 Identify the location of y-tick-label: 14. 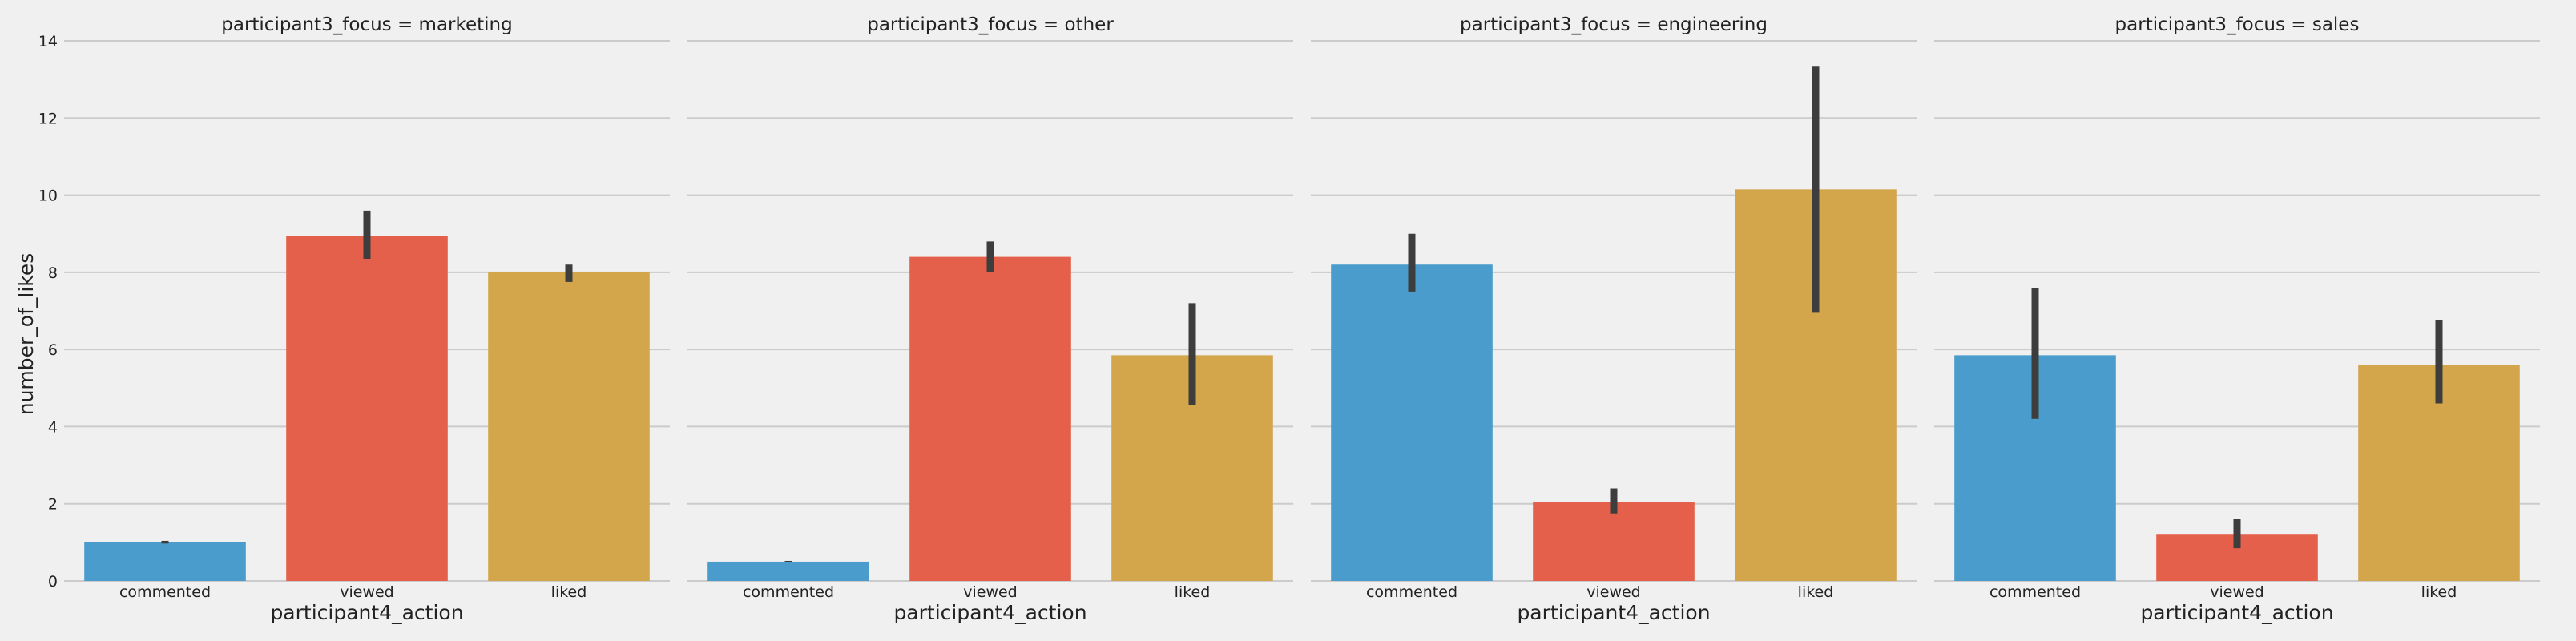
(48, 41).